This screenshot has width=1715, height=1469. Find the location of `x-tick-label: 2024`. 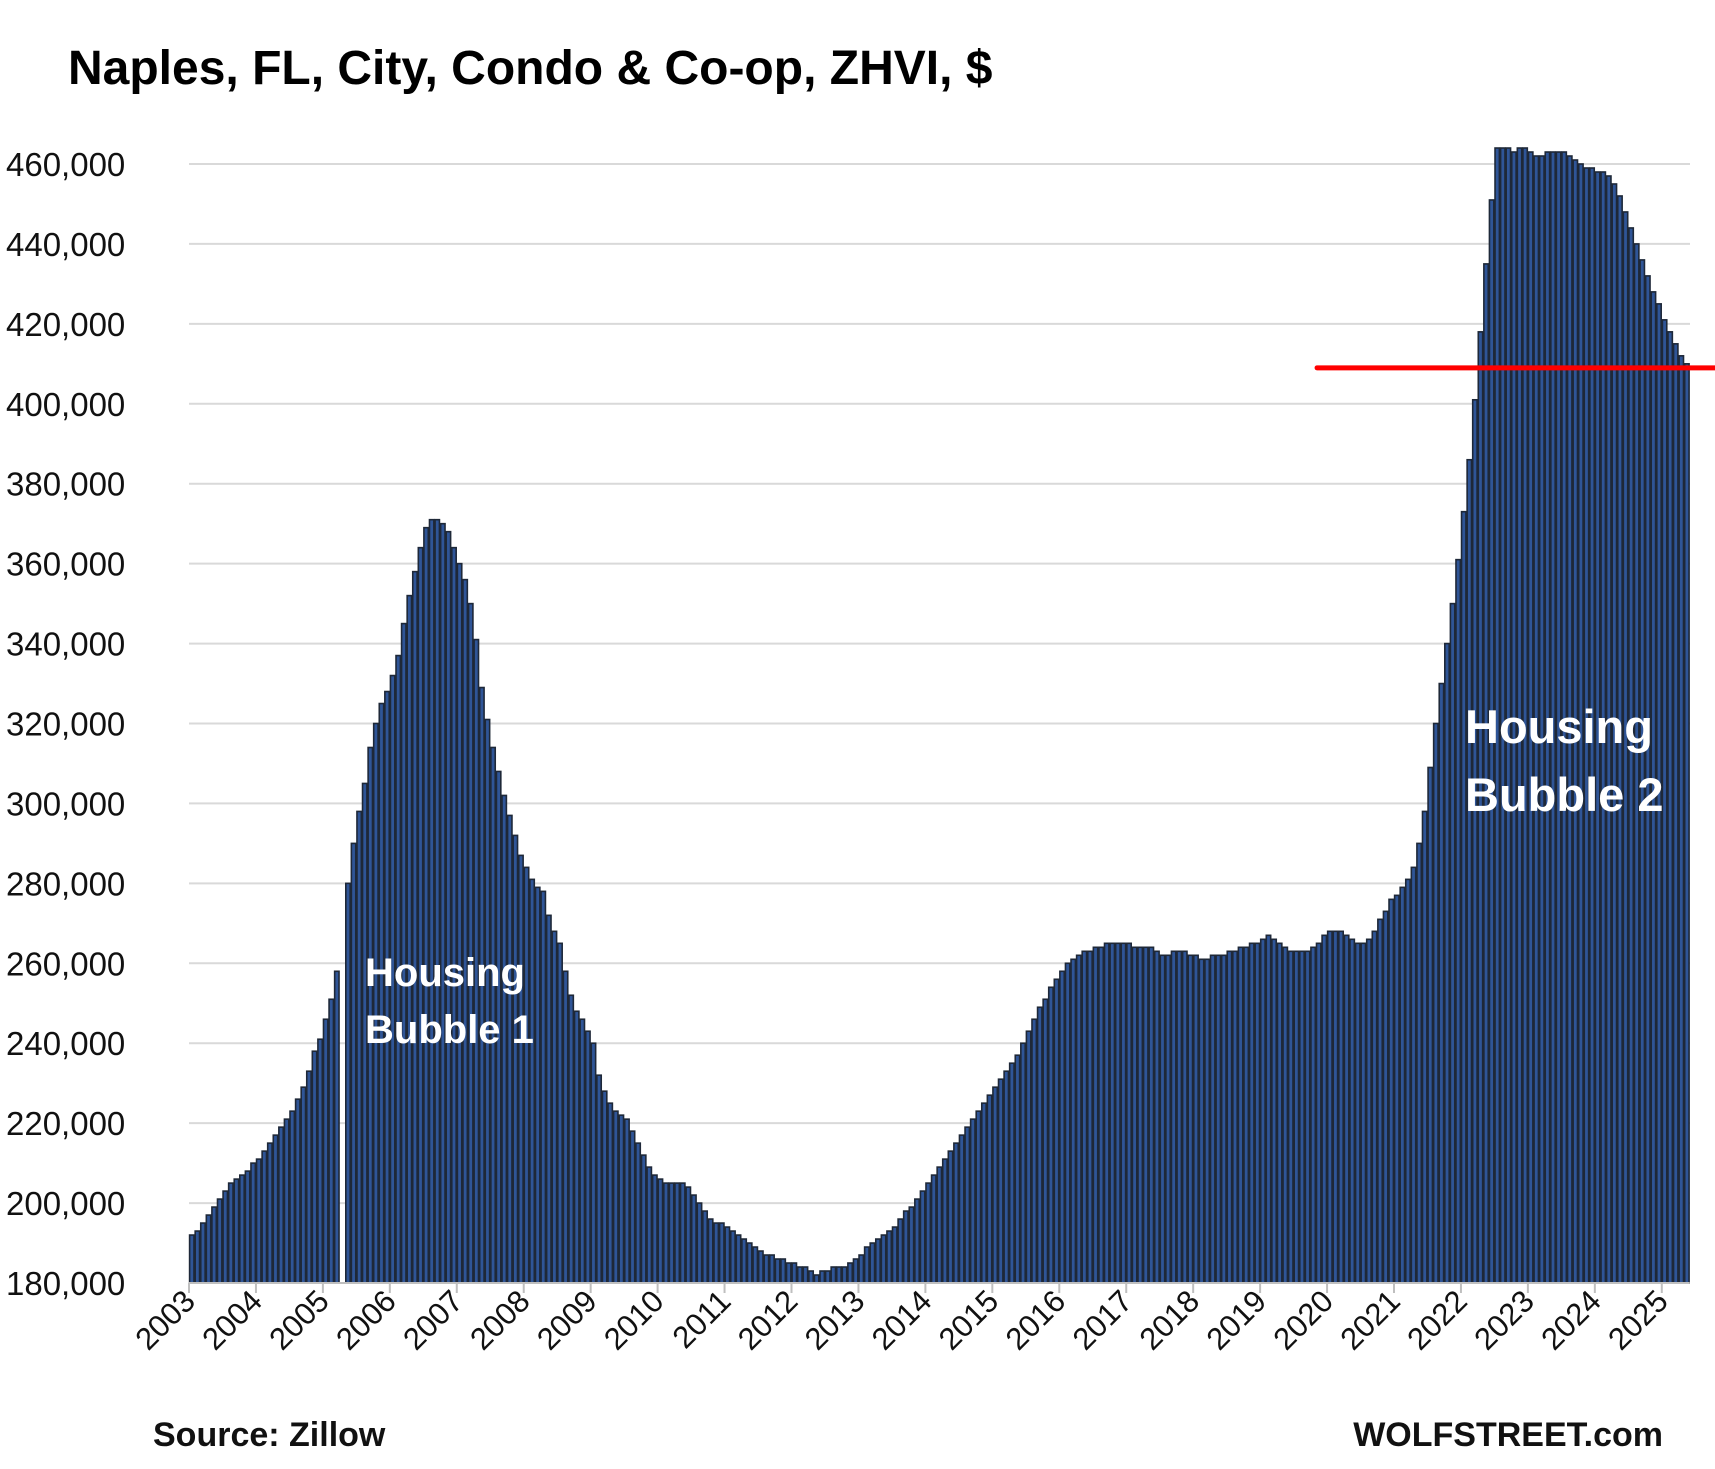

x-tick-label: 2024 is located at coordinates (1571, 1320).